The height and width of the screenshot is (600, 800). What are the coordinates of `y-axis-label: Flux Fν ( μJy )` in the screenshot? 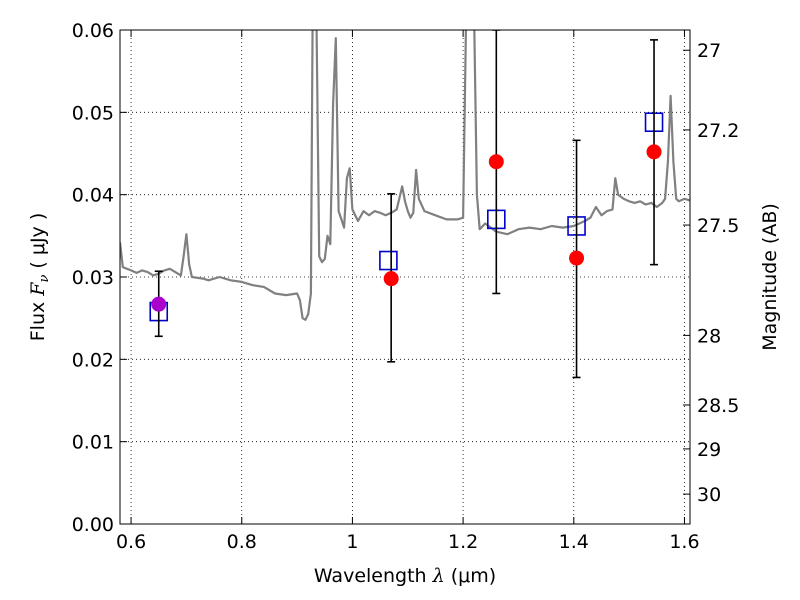 It's located at (39, 277).